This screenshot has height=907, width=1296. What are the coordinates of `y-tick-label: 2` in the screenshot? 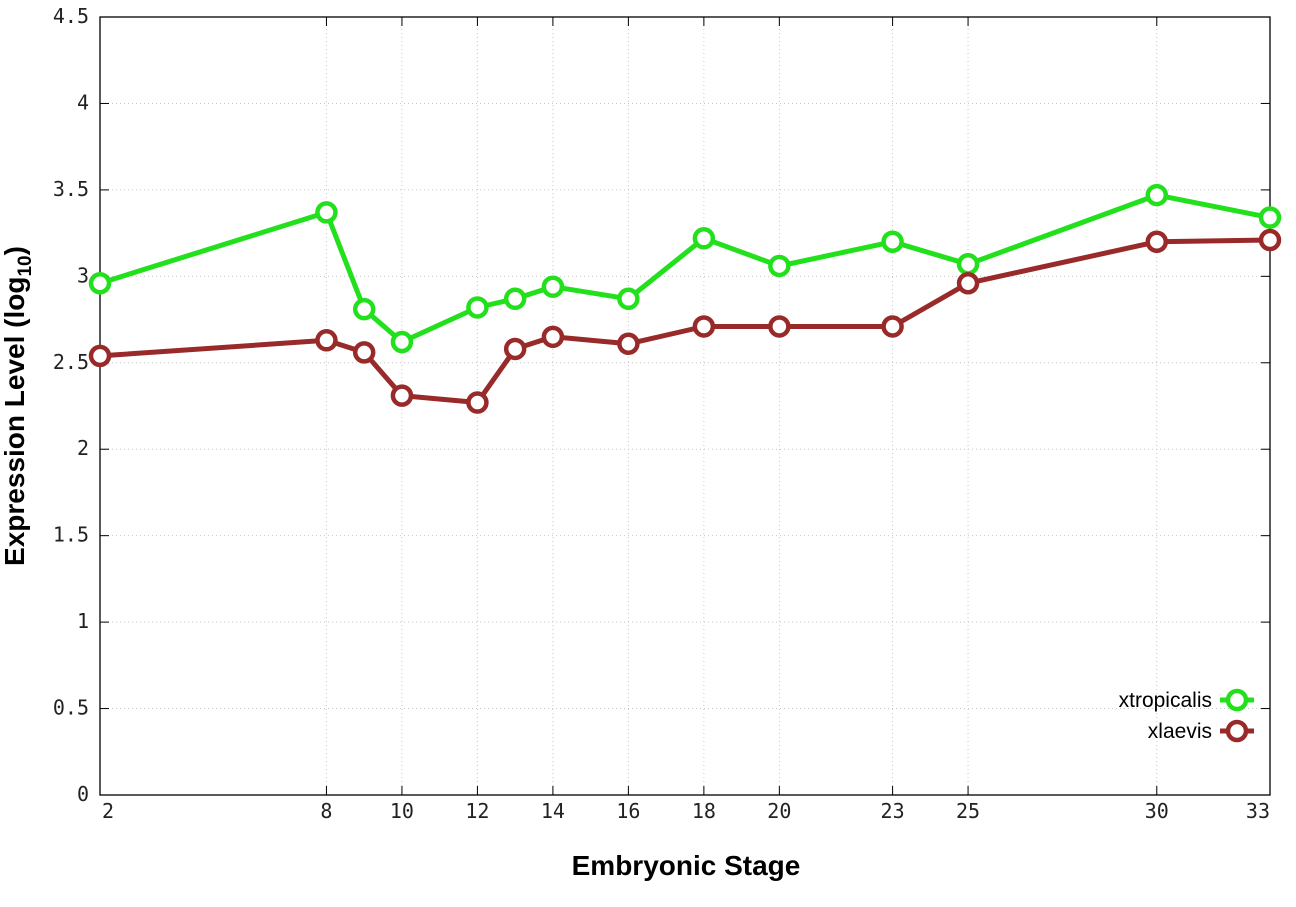 It's located at (83, 448).